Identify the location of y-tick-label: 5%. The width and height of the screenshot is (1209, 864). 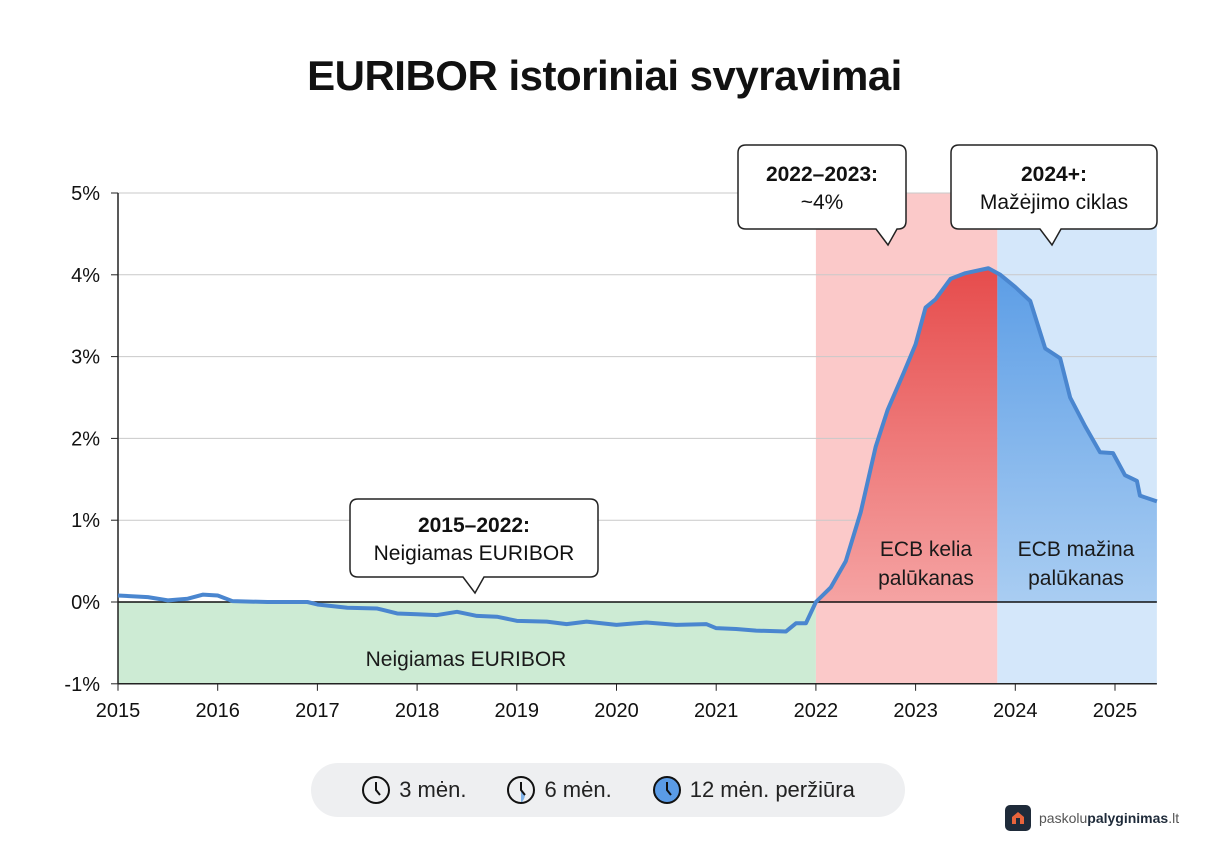
(85, 194).